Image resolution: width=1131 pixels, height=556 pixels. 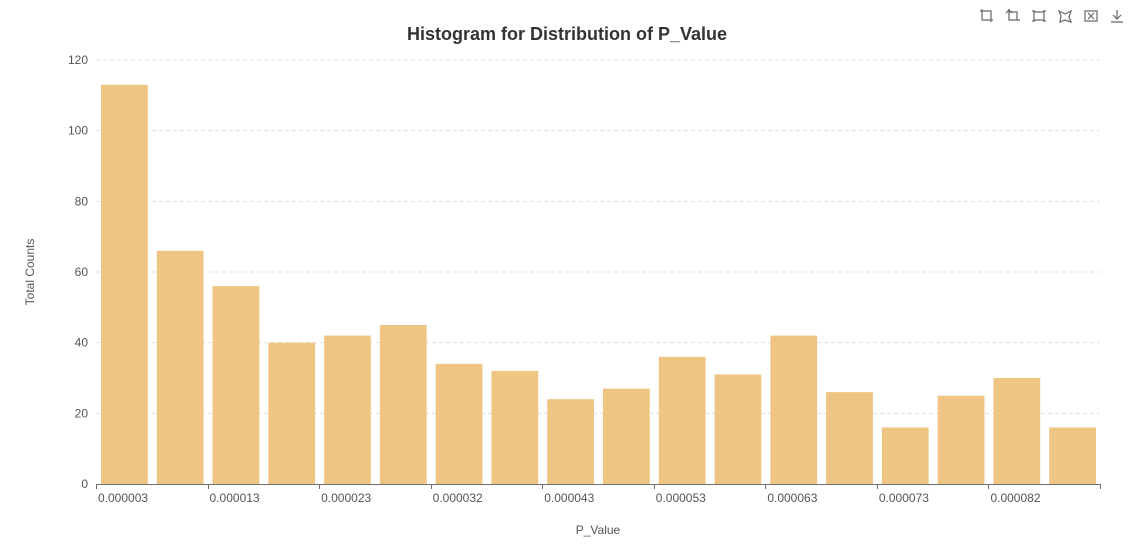 I want to click on x-tick-label: 0.000003, so click(x=123, y=498).